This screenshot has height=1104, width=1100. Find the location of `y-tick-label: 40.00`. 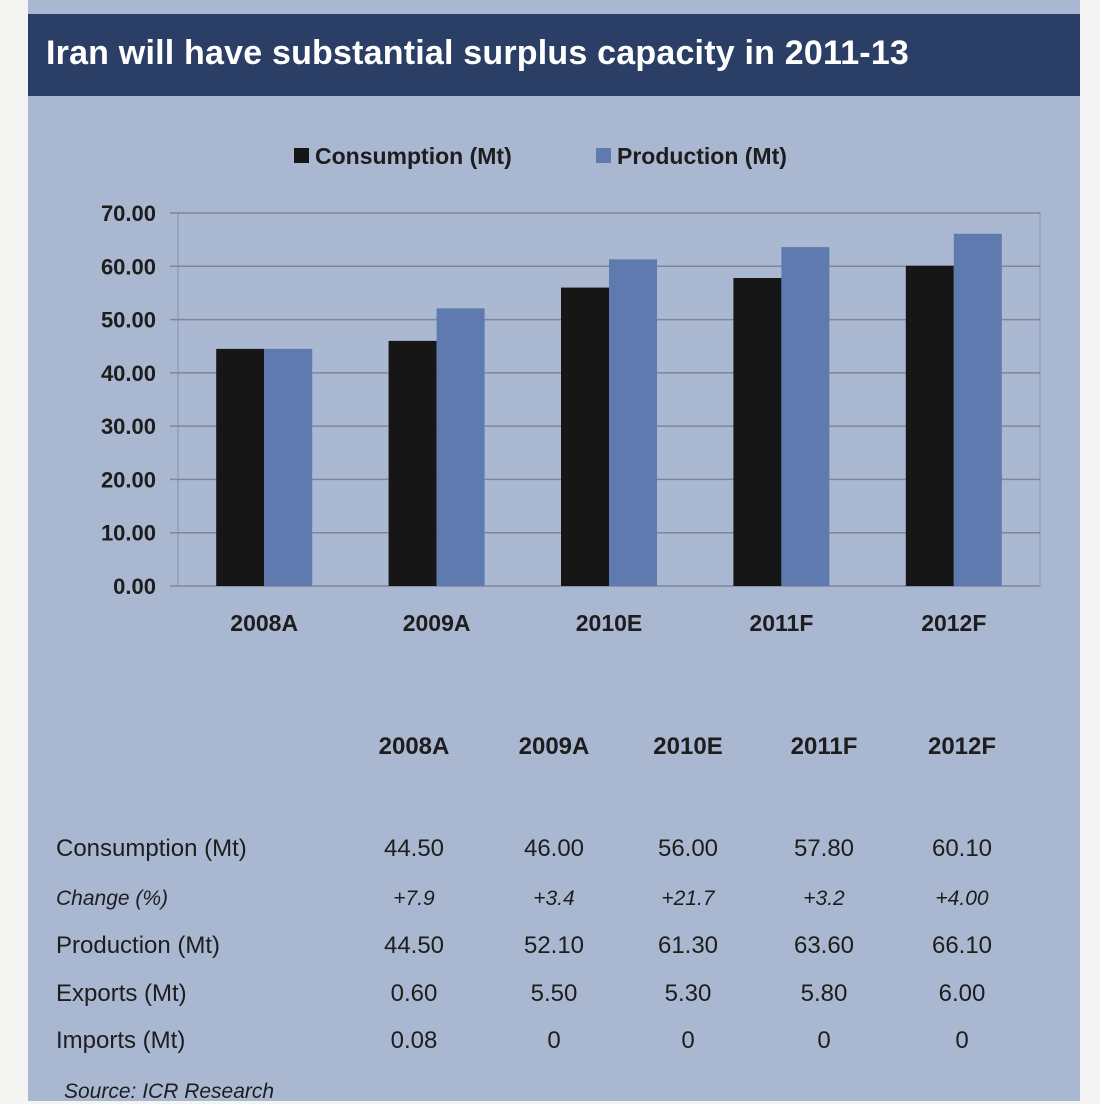

y-tick-label: 40.00 is located at coordinates (128, 373).